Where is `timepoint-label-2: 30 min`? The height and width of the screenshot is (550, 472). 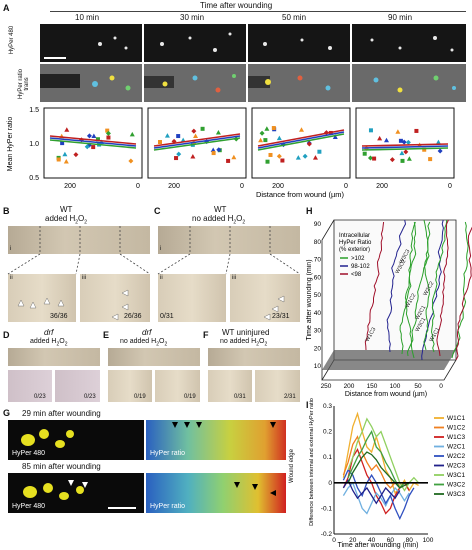 timepoint-label-2: 30 min is located at coordinates (192, 17).